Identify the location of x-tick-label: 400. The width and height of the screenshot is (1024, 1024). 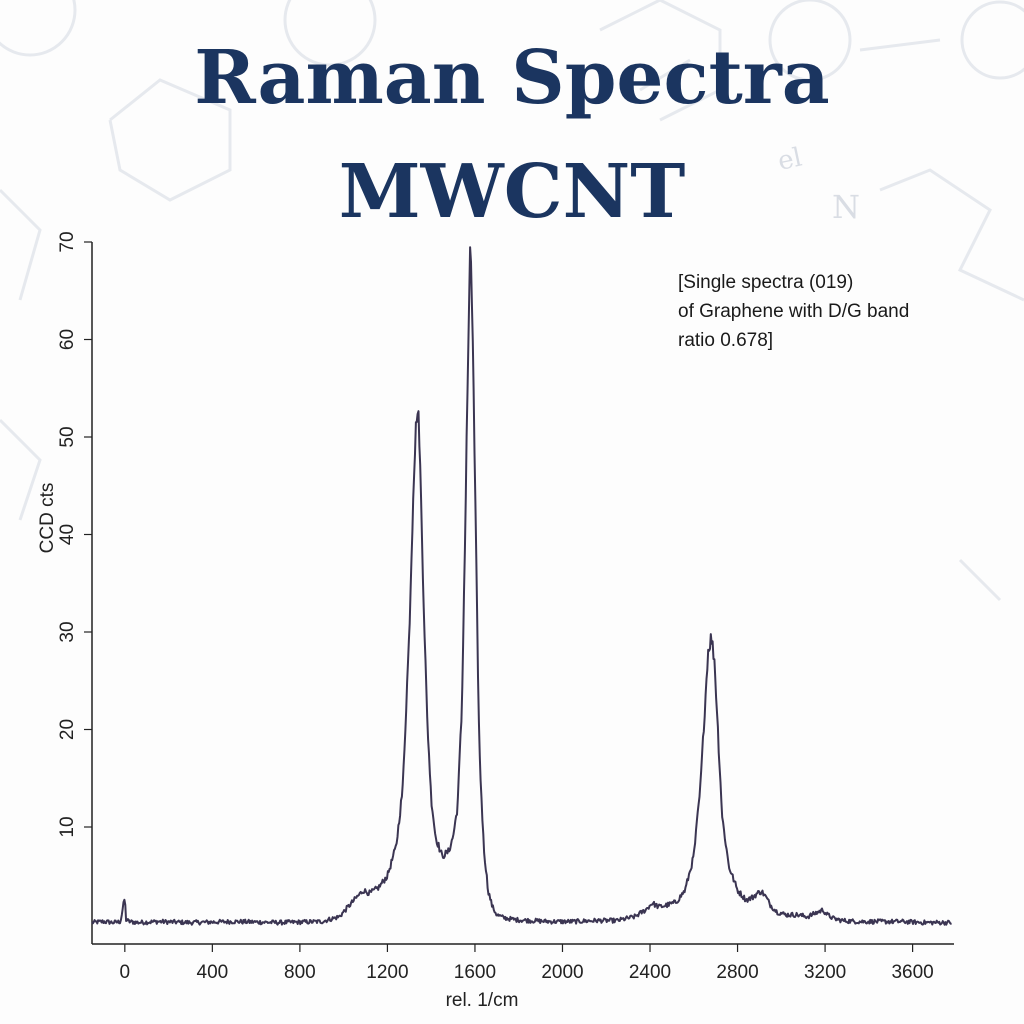
(213, 972).